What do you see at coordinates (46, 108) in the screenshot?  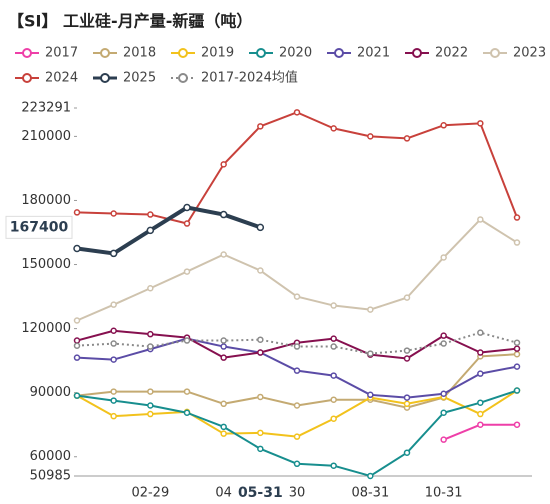 I see `y-tick-label: 223291` at bounding box center [46, 108].